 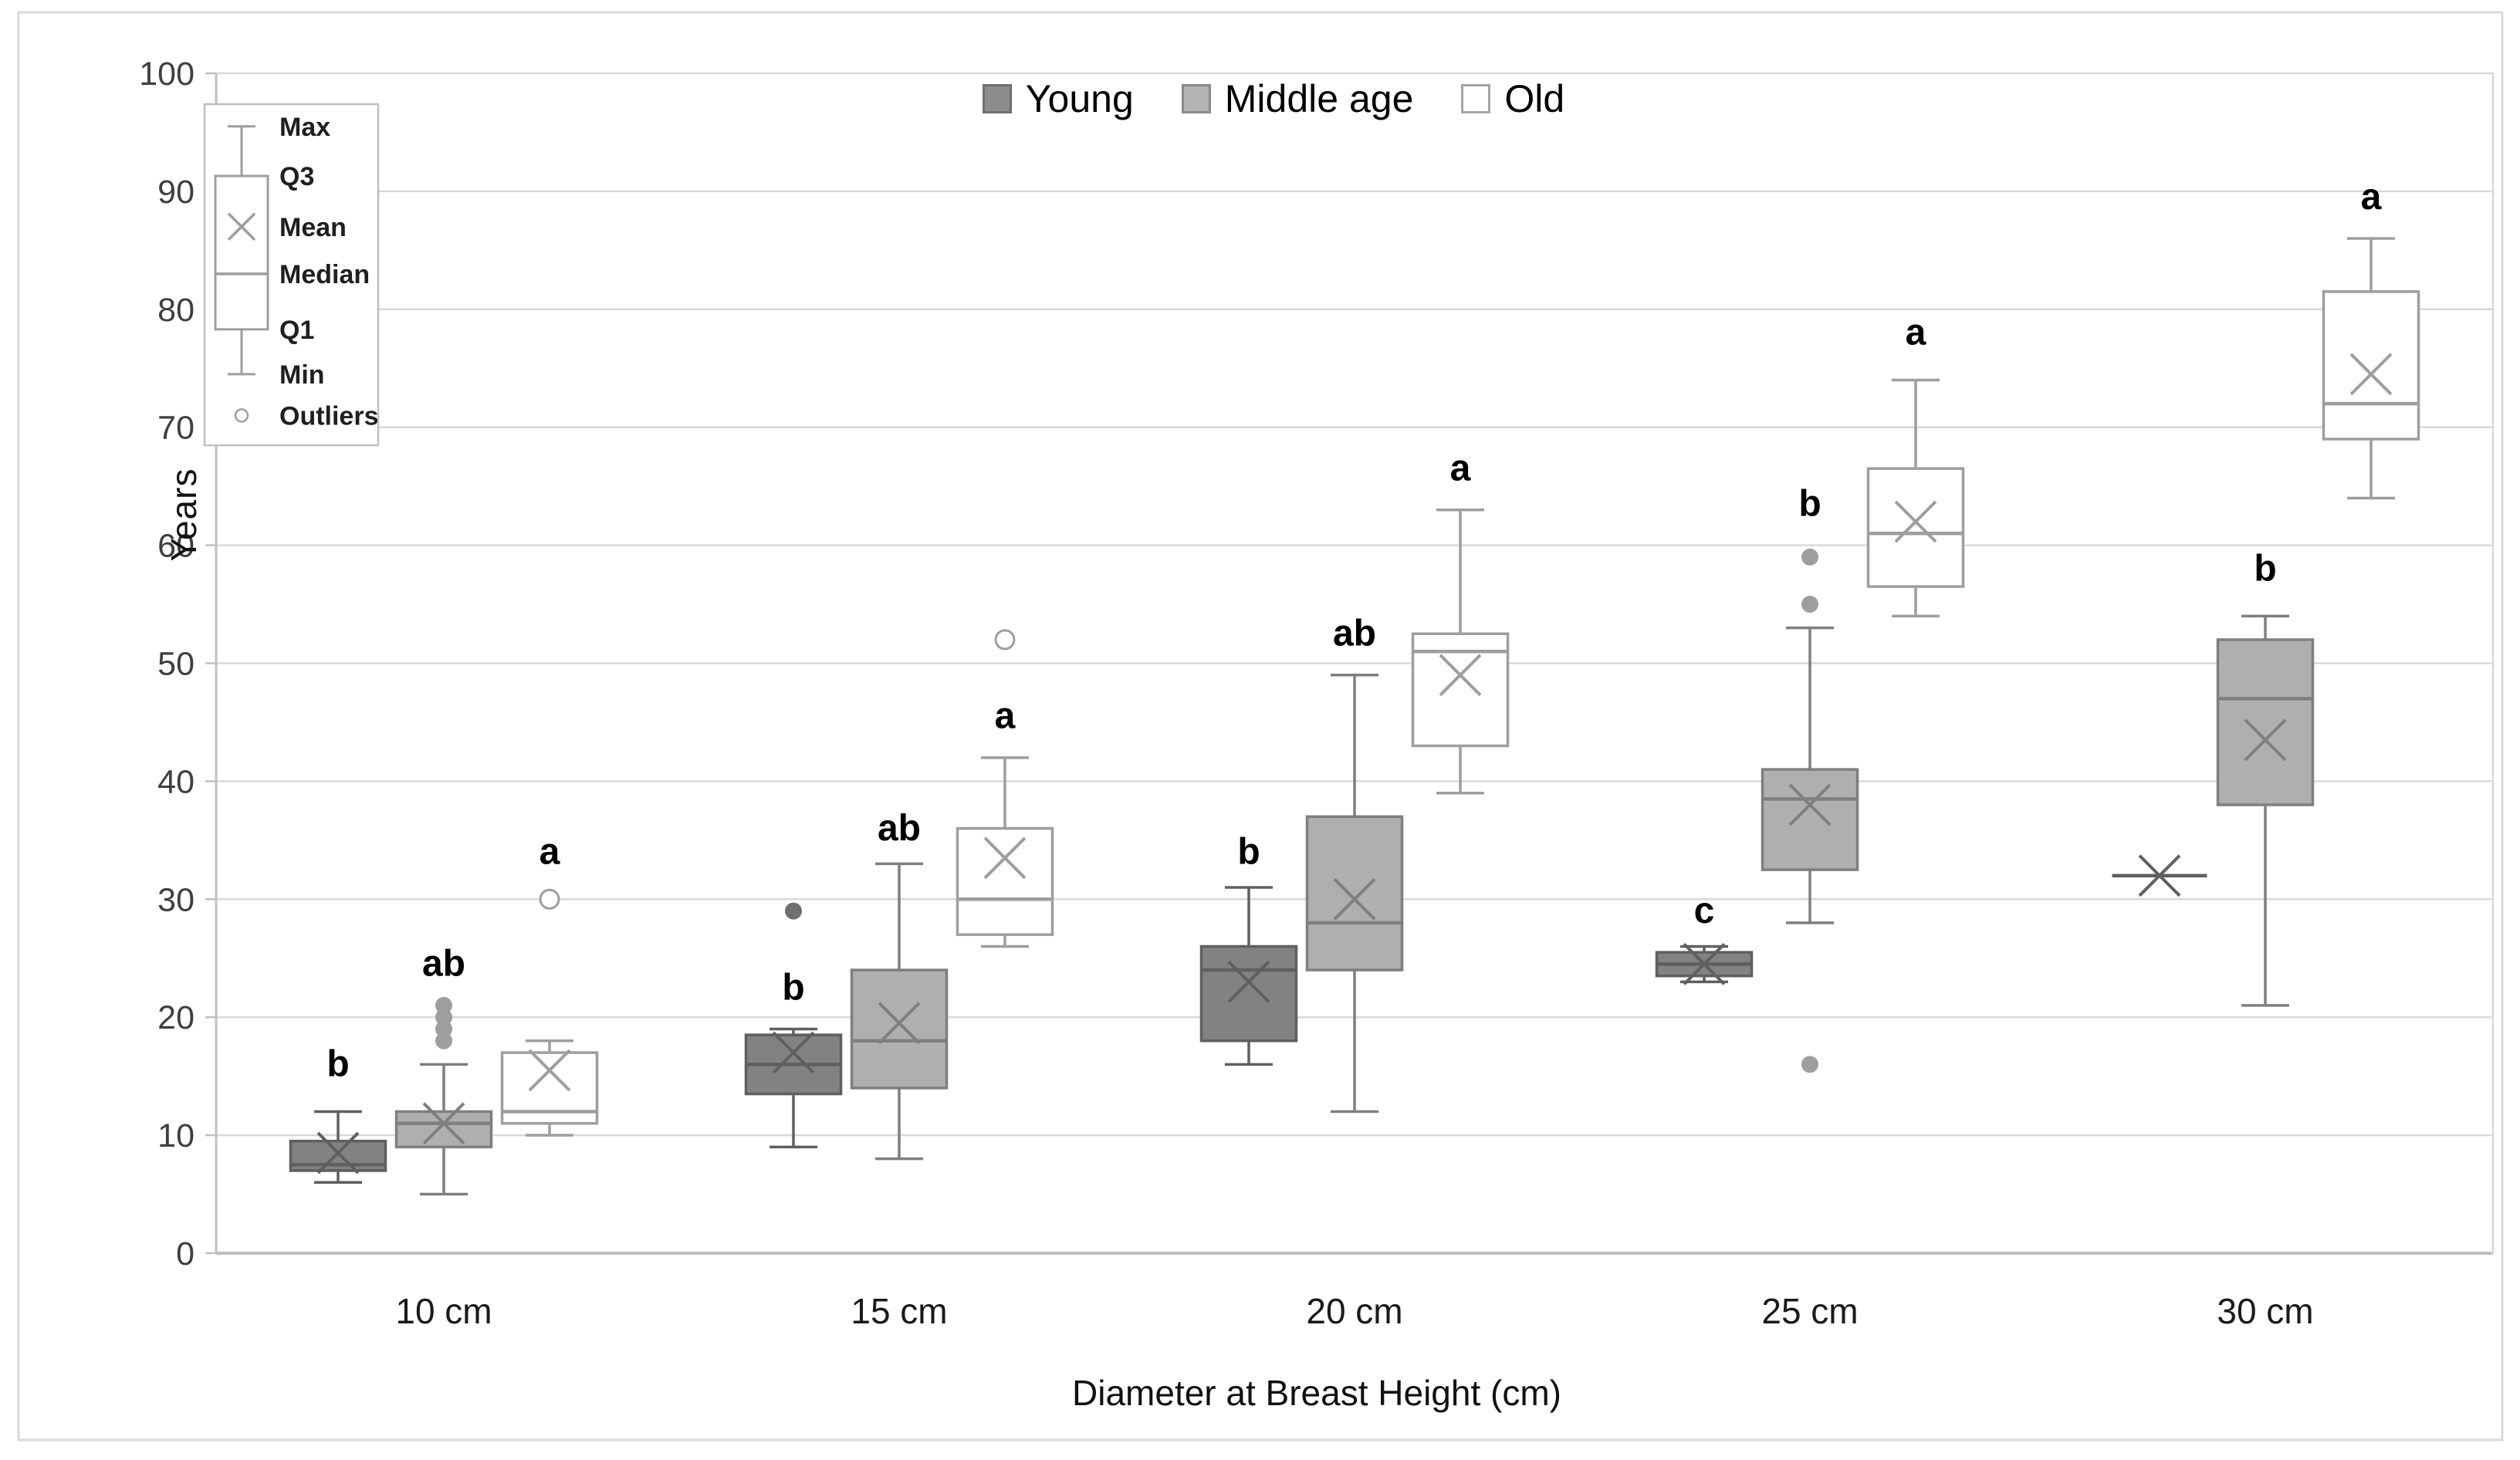 I want to click on series-legend: Young Middle age Old, so click(x=1260, y=98).